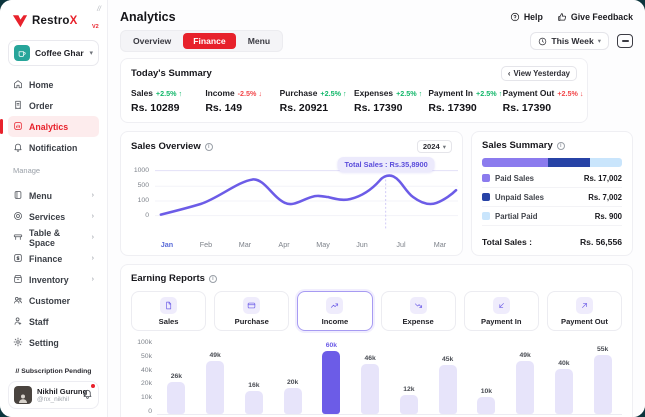 The width and height of the screenshot is (645, 417). I want to click on bar-column-feb: 49k, so click(215, 383).